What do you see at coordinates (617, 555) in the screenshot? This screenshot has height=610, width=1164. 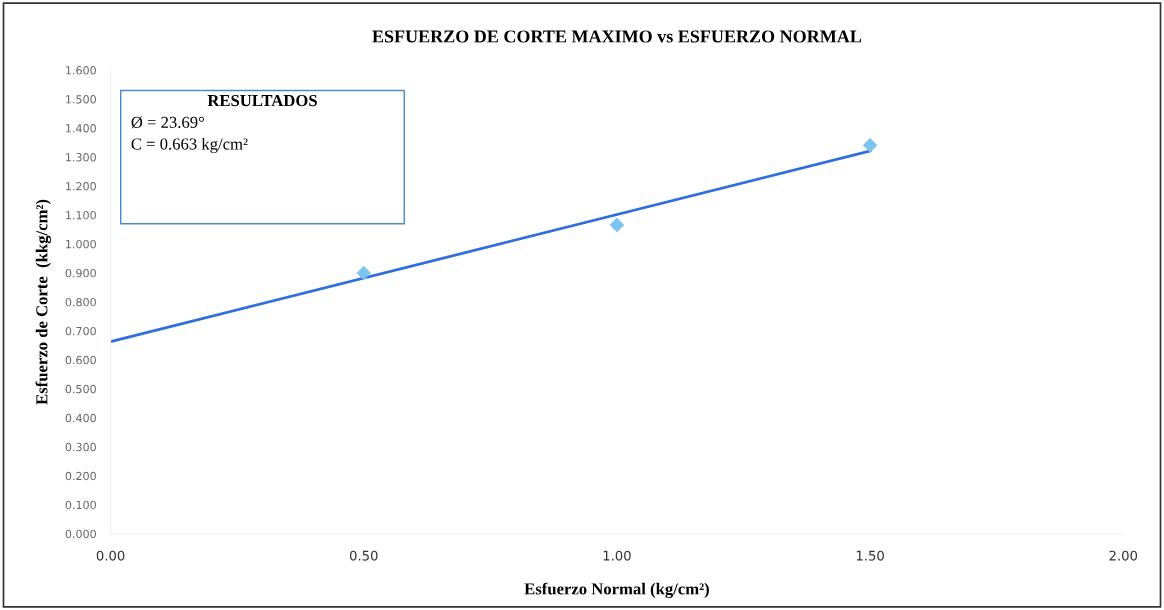 I see `x-tick-label: 1.00` at bounding box center [617, 555].